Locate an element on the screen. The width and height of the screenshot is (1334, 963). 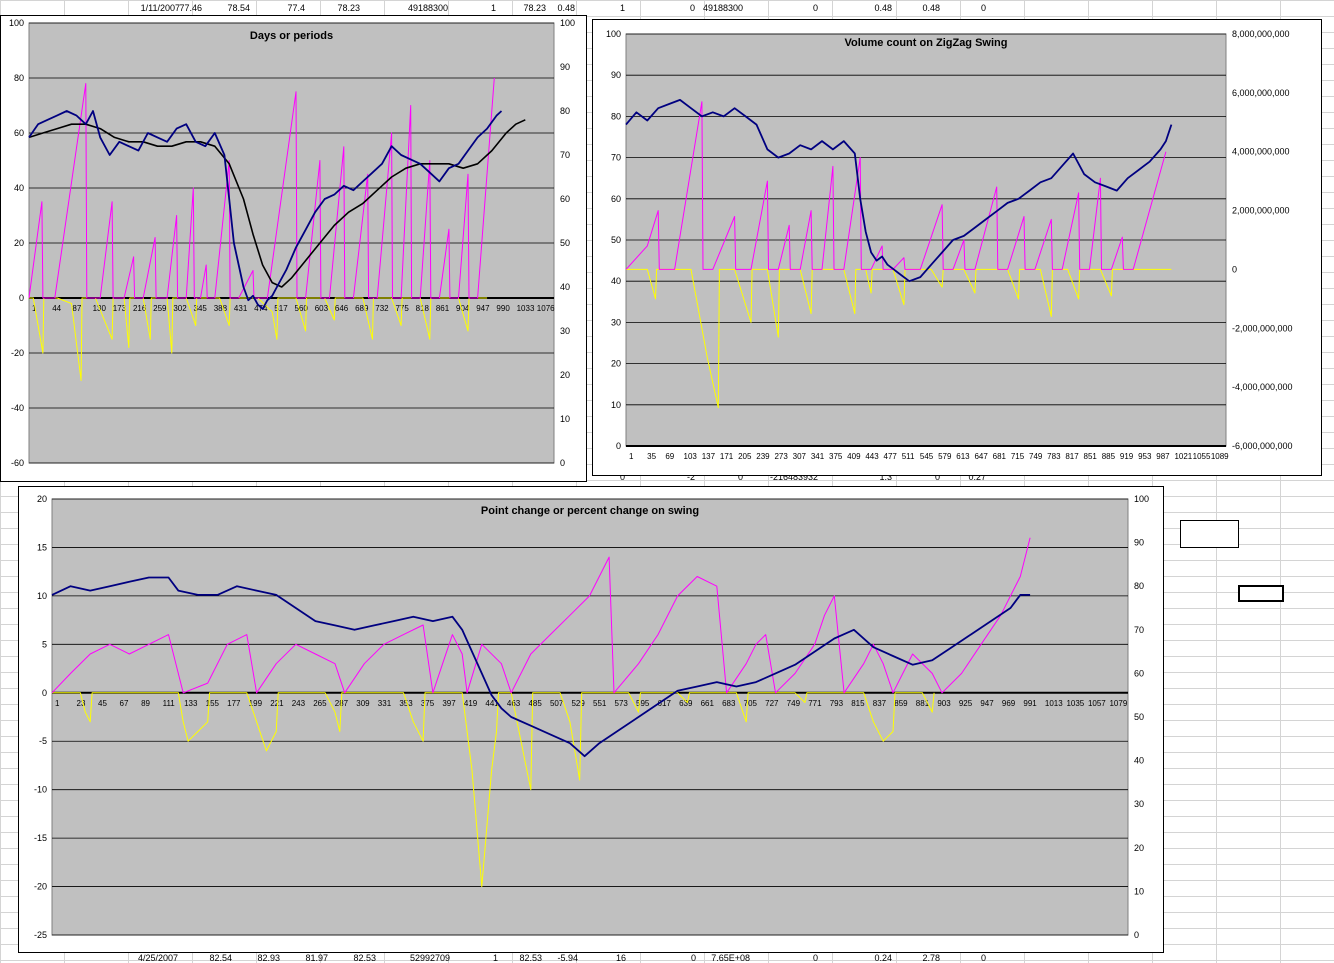
cell: -5.94 is located at coordinates (567, 958).